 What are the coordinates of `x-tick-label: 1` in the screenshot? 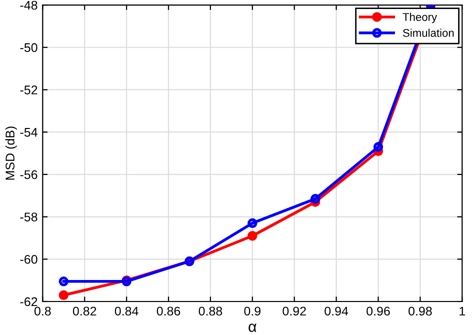 It's located at (463, 311).